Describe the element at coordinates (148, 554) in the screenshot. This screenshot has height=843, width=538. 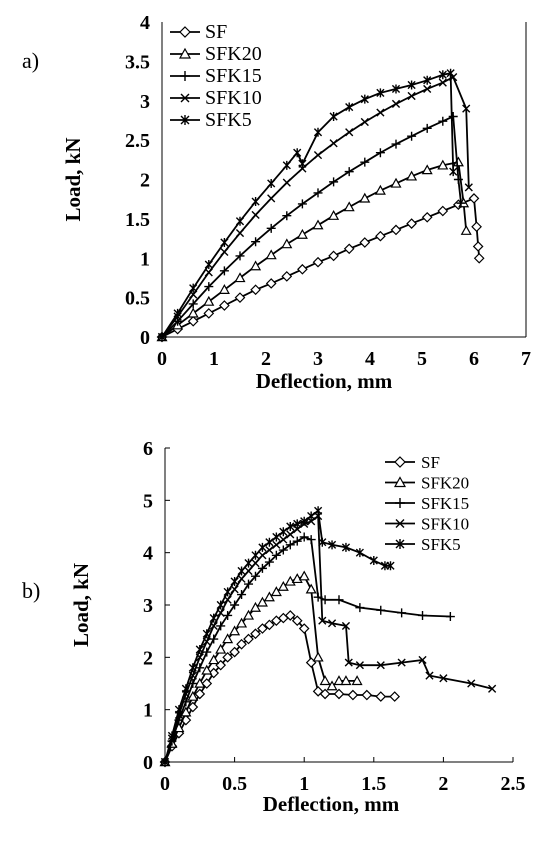
I see `y-tick-label: 4` at that location.